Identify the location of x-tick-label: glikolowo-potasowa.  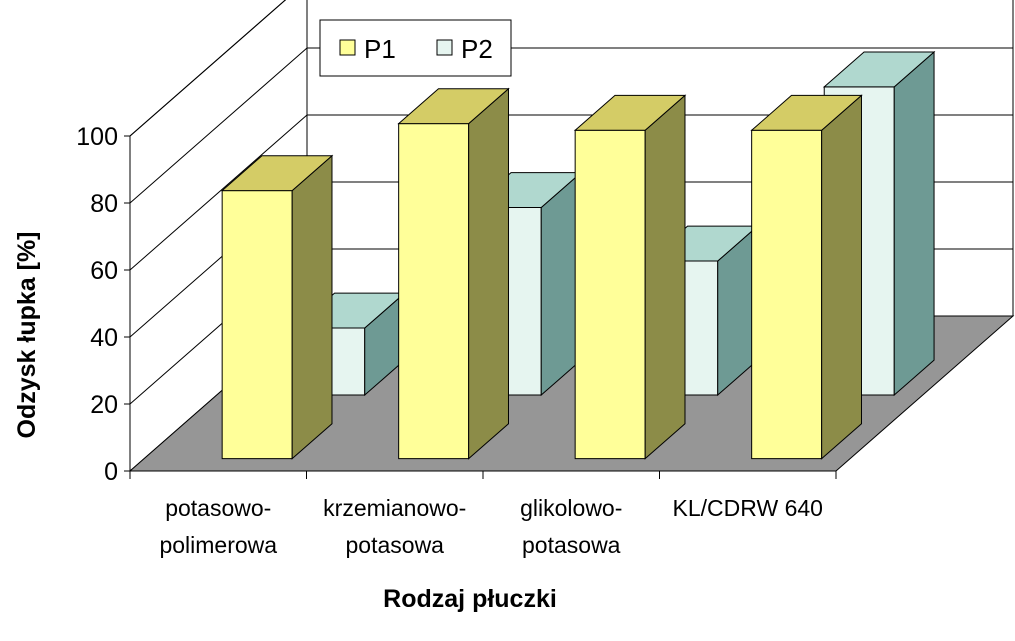
(571, 526).